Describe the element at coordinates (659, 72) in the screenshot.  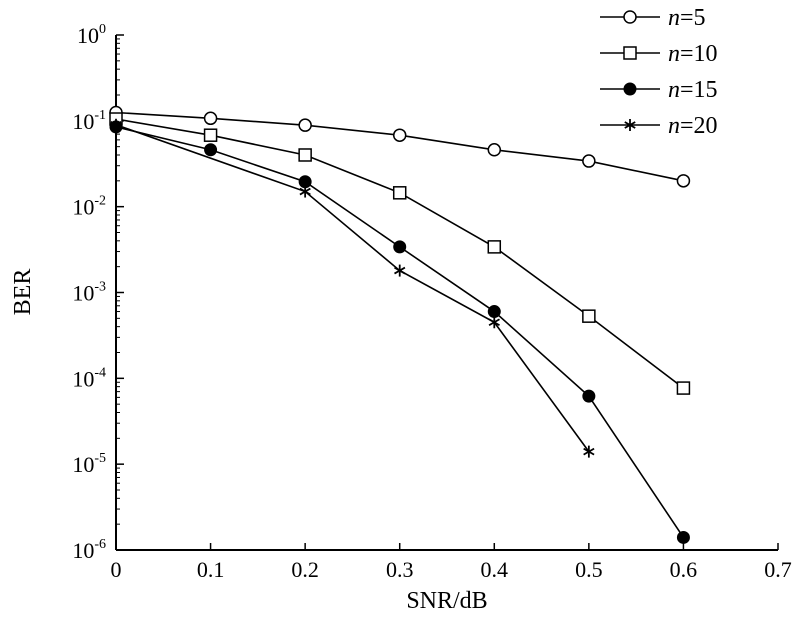
I see `legend: n=5 n=10 n=15 n=20` at that location.